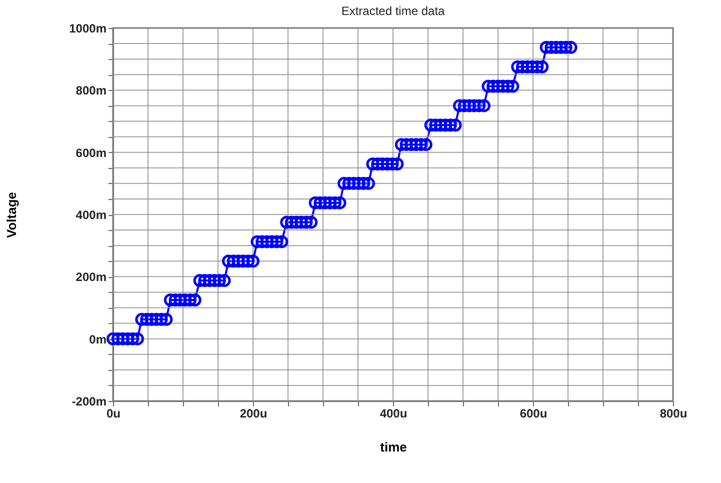 This screenshot has width=721, height=483. Describe the element at coordinates (113, 413) in the screenshot. I see `x-tick-label: 0u` at that location.